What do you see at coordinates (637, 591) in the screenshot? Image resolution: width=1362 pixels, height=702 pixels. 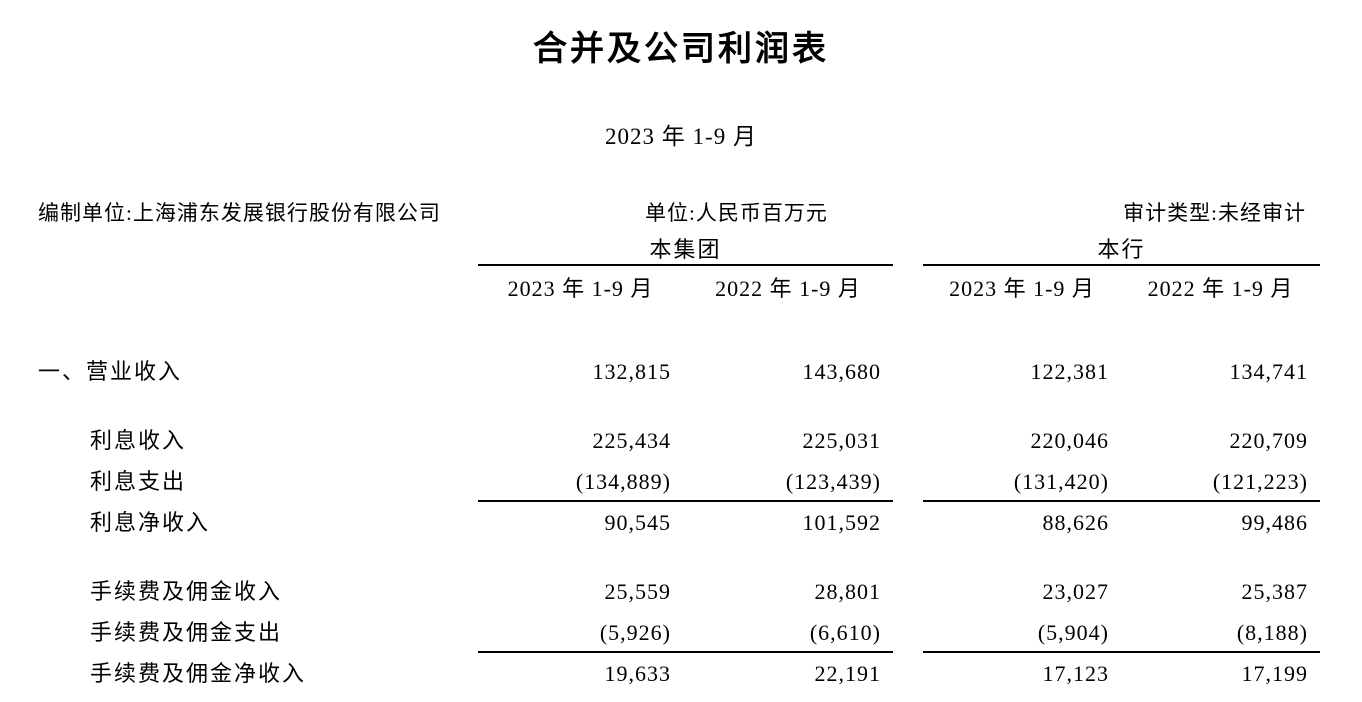 I see `value-cell: 25,559` at bounding box center [637, 591].